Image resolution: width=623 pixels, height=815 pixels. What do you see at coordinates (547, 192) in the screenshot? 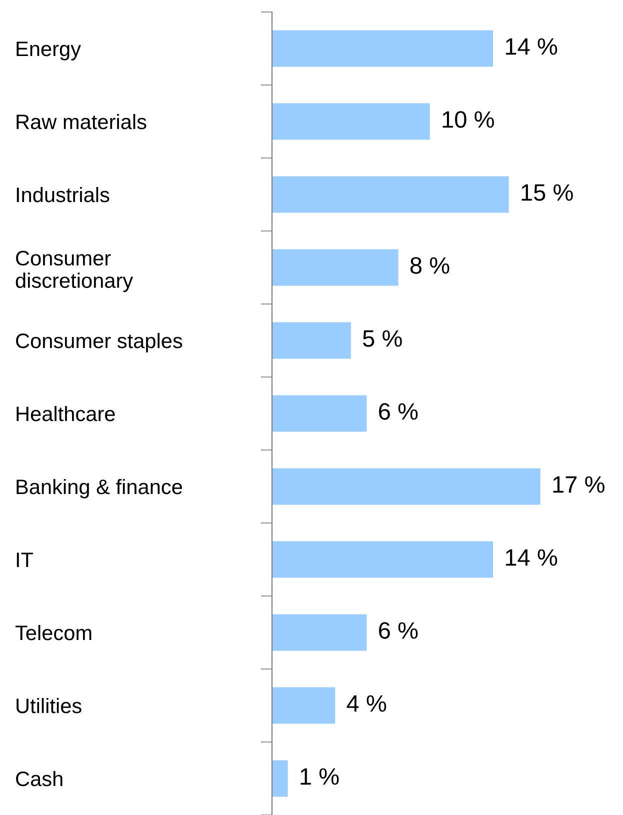
I see `data-label: 15 %` at bounding box center [547, 192].